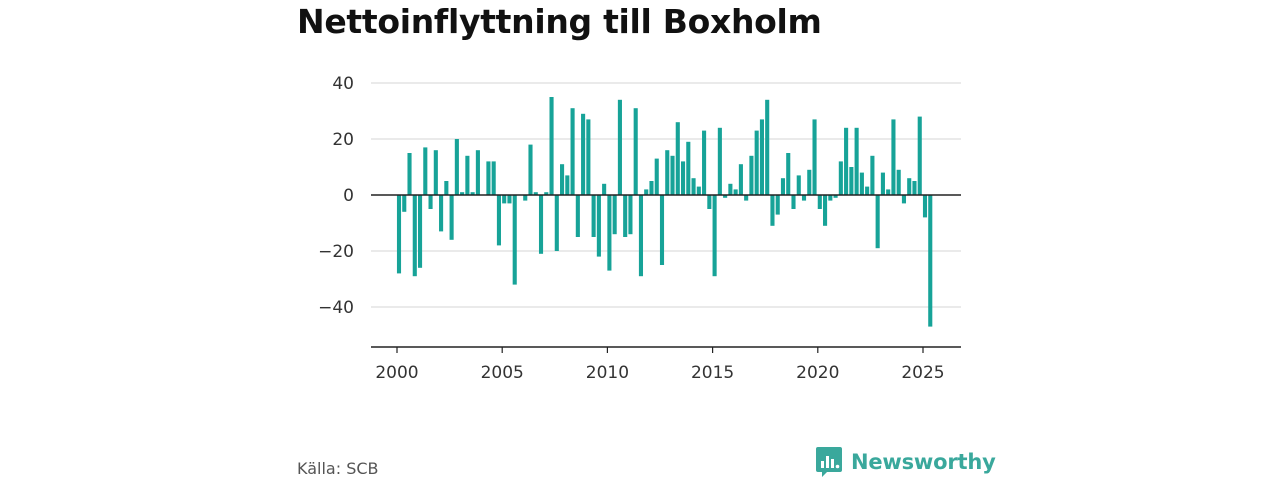  I want to click on y-tick-label: 40, so click(343, 84).